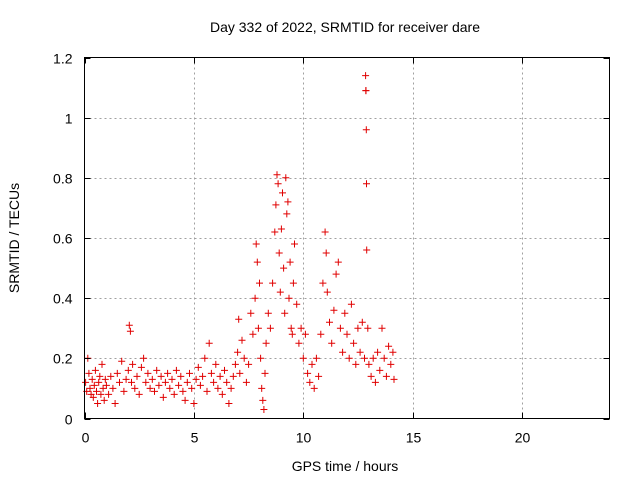 This screenshot has height=480, width=640. What do you see at coordinates (63, 239) in the screenshot?
I see `y-tick-label: 0.6` at bounding box center [63, 239].